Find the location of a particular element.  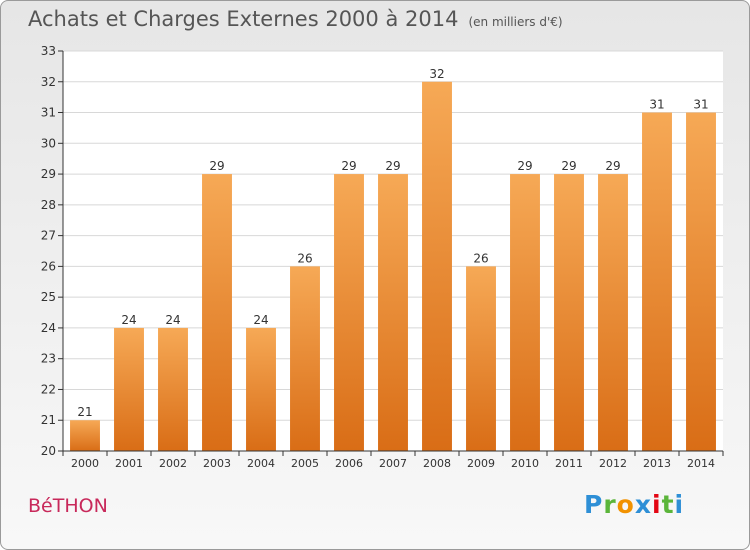

x-tick-label: 2006 is located at coordinates (349, 463).